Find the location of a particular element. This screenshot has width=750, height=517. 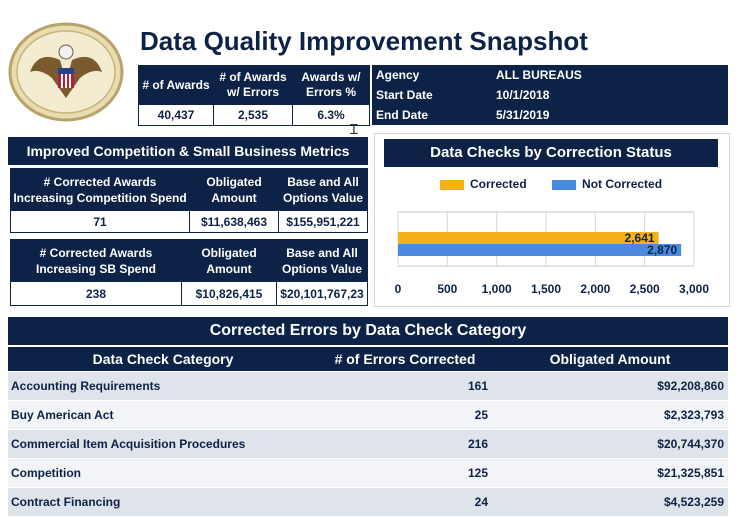

eagle-seal-icon is located at coordinates (66, 72).